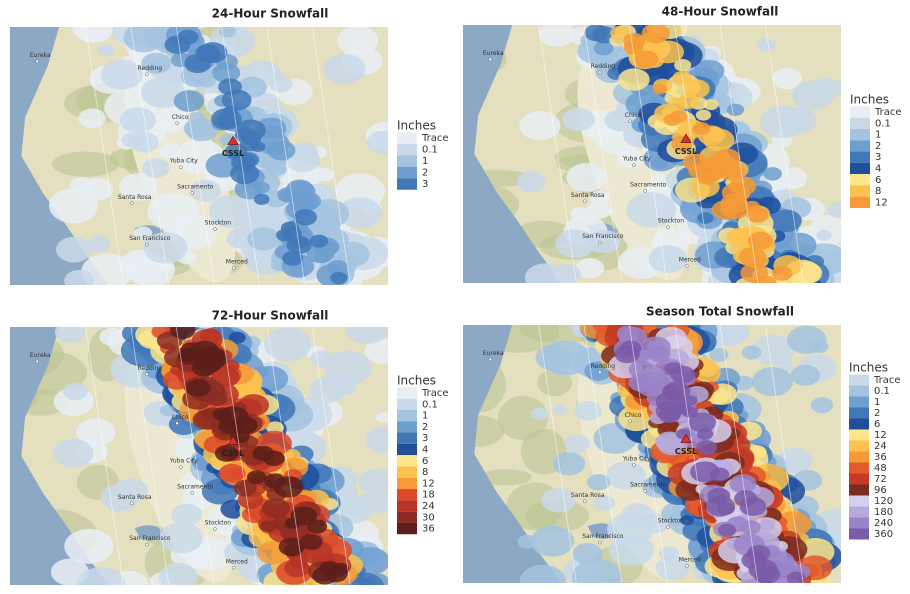  I want to click on road, so click(557, 454).